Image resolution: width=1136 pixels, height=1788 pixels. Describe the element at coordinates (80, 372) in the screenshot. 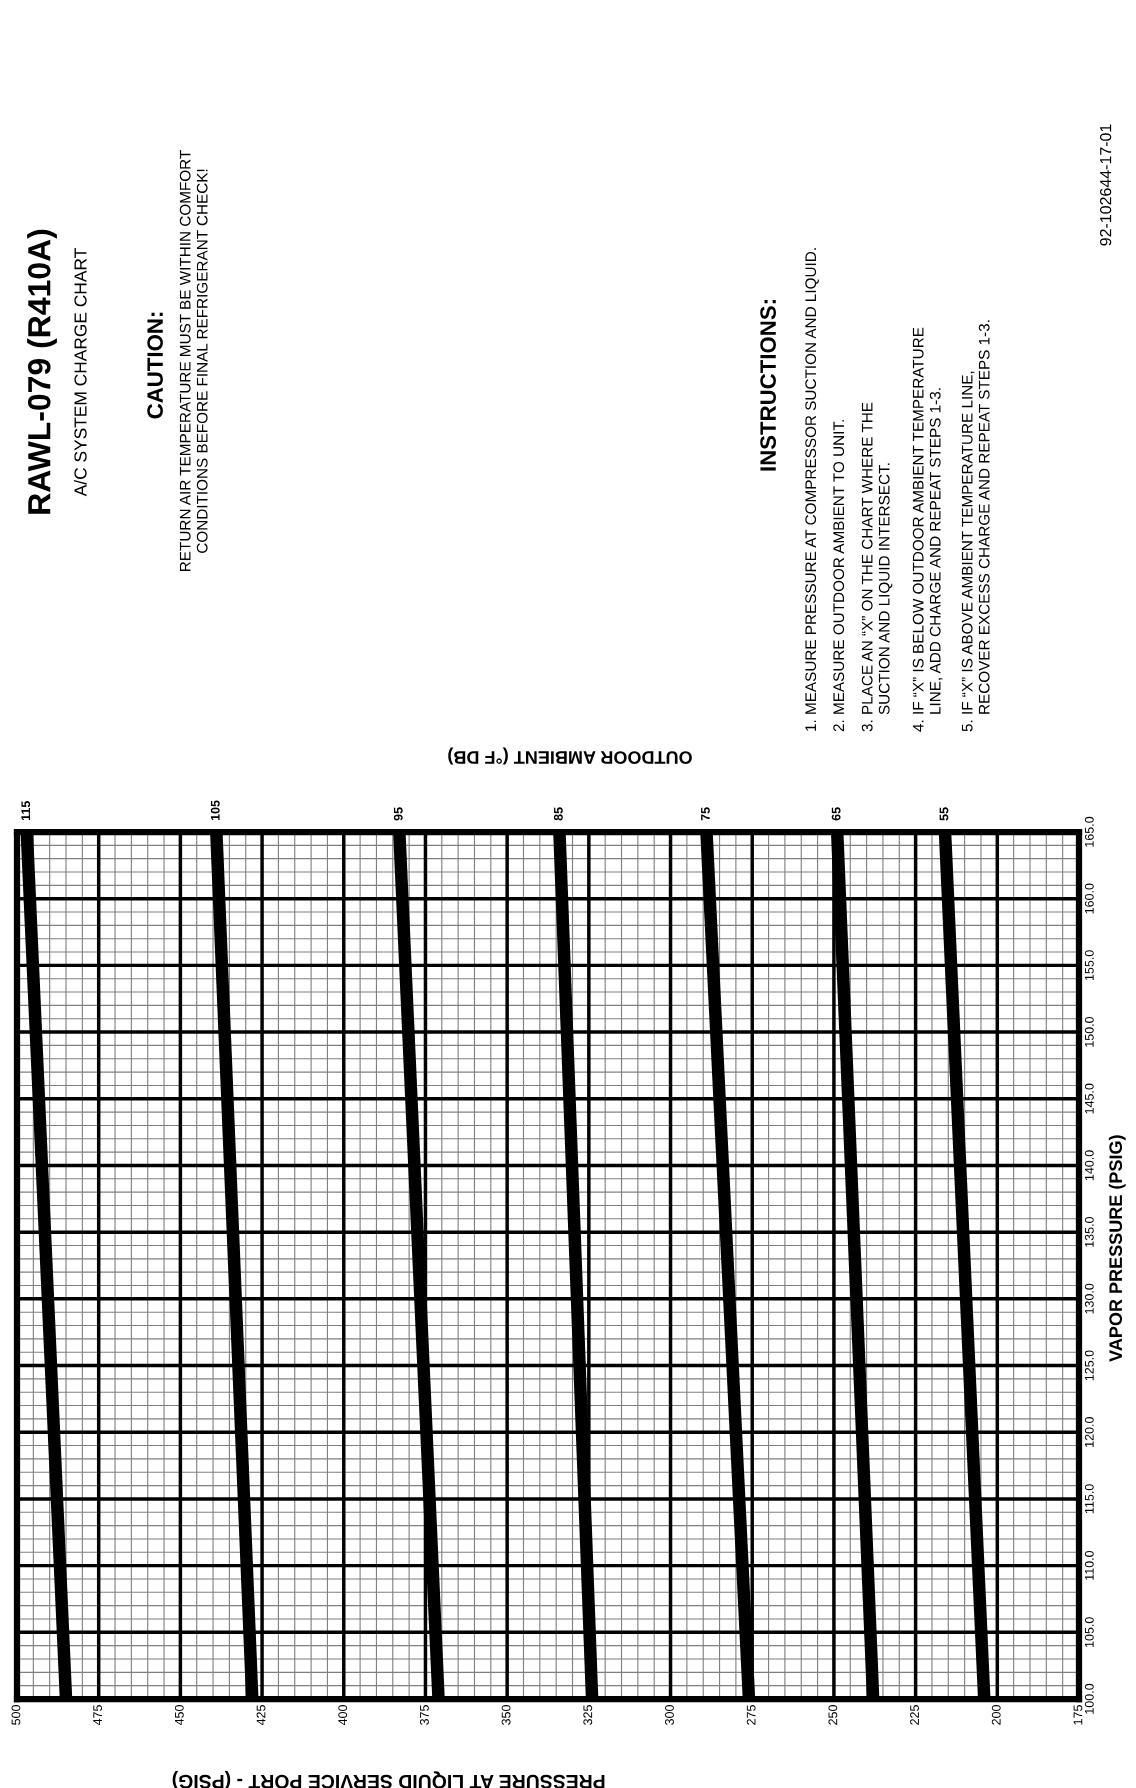

I see `chart-subtitle: A/C SYSTEM CHARGE CHART` at that location.